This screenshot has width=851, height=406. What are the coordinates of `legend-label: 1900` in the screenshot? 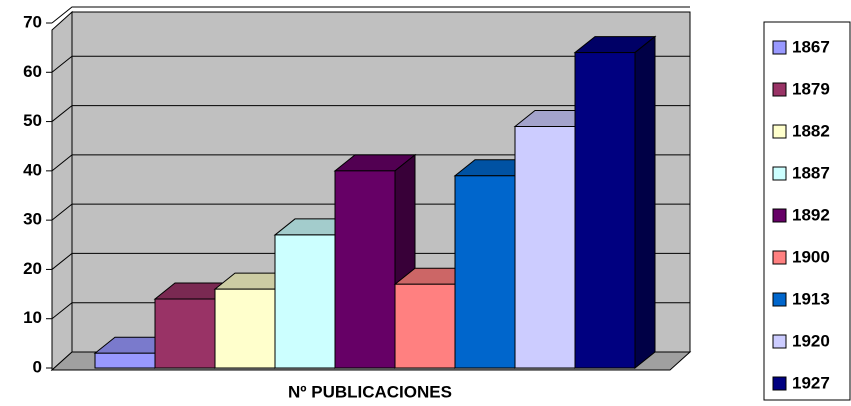 It's located at (811, 256).